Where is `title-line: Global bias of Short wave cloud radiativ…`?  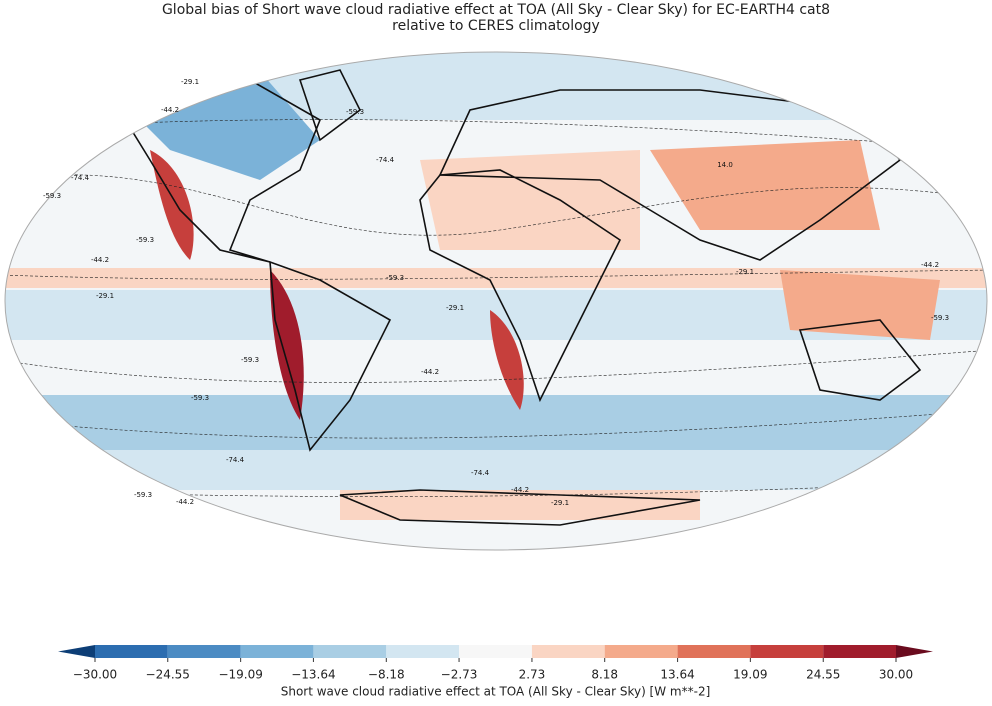
title-line: Global bias of Short wave cloud radiativ… is located at coordinates (496, 10).